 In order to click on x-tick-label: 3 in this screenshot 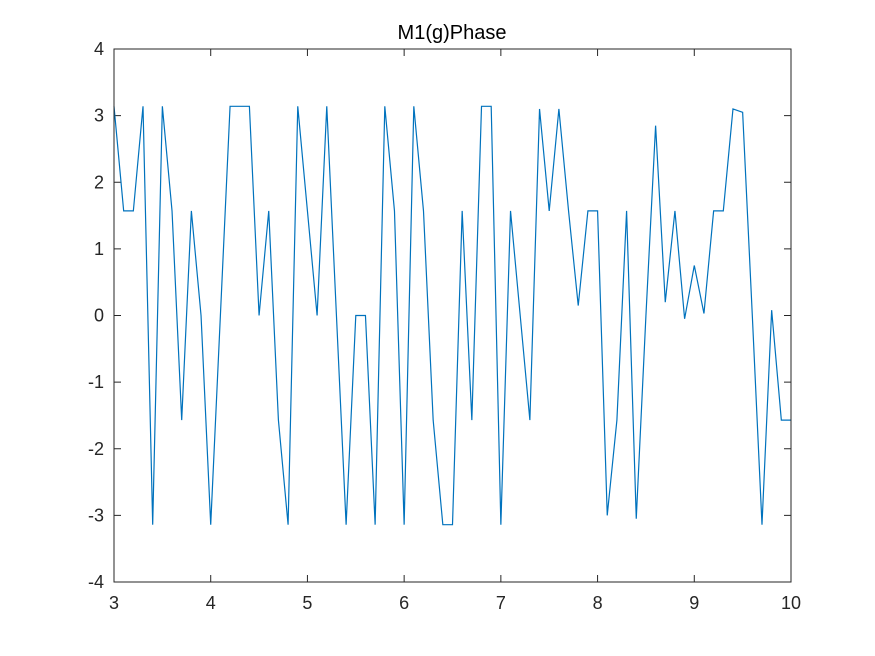, I will do `click(114, 603)`.